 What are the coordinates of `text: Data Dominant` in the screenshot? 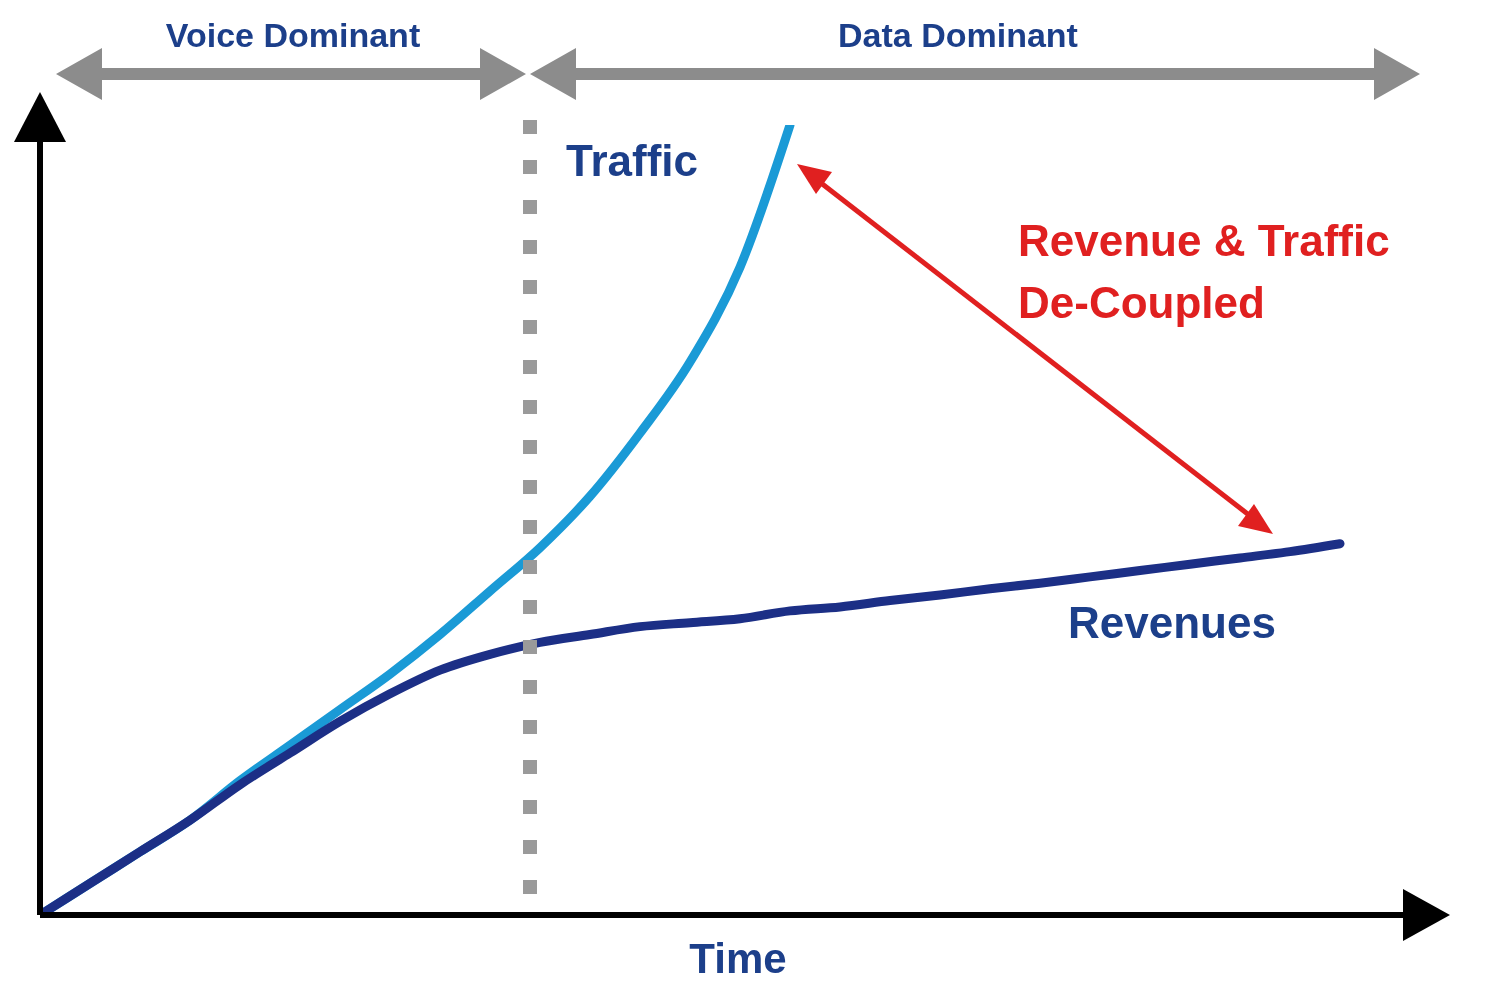 It's located at (958, 35).